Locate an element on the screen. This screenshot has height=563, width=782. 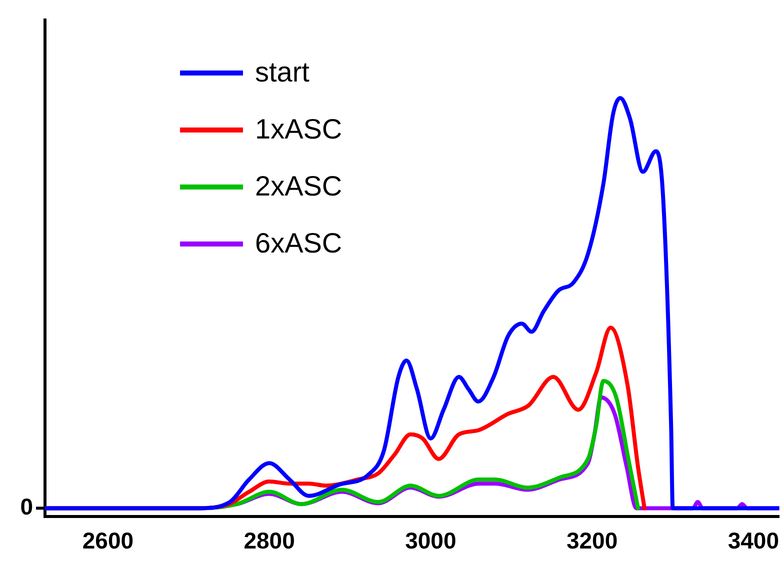
legend-label: start is located at coordinates (282, 72).